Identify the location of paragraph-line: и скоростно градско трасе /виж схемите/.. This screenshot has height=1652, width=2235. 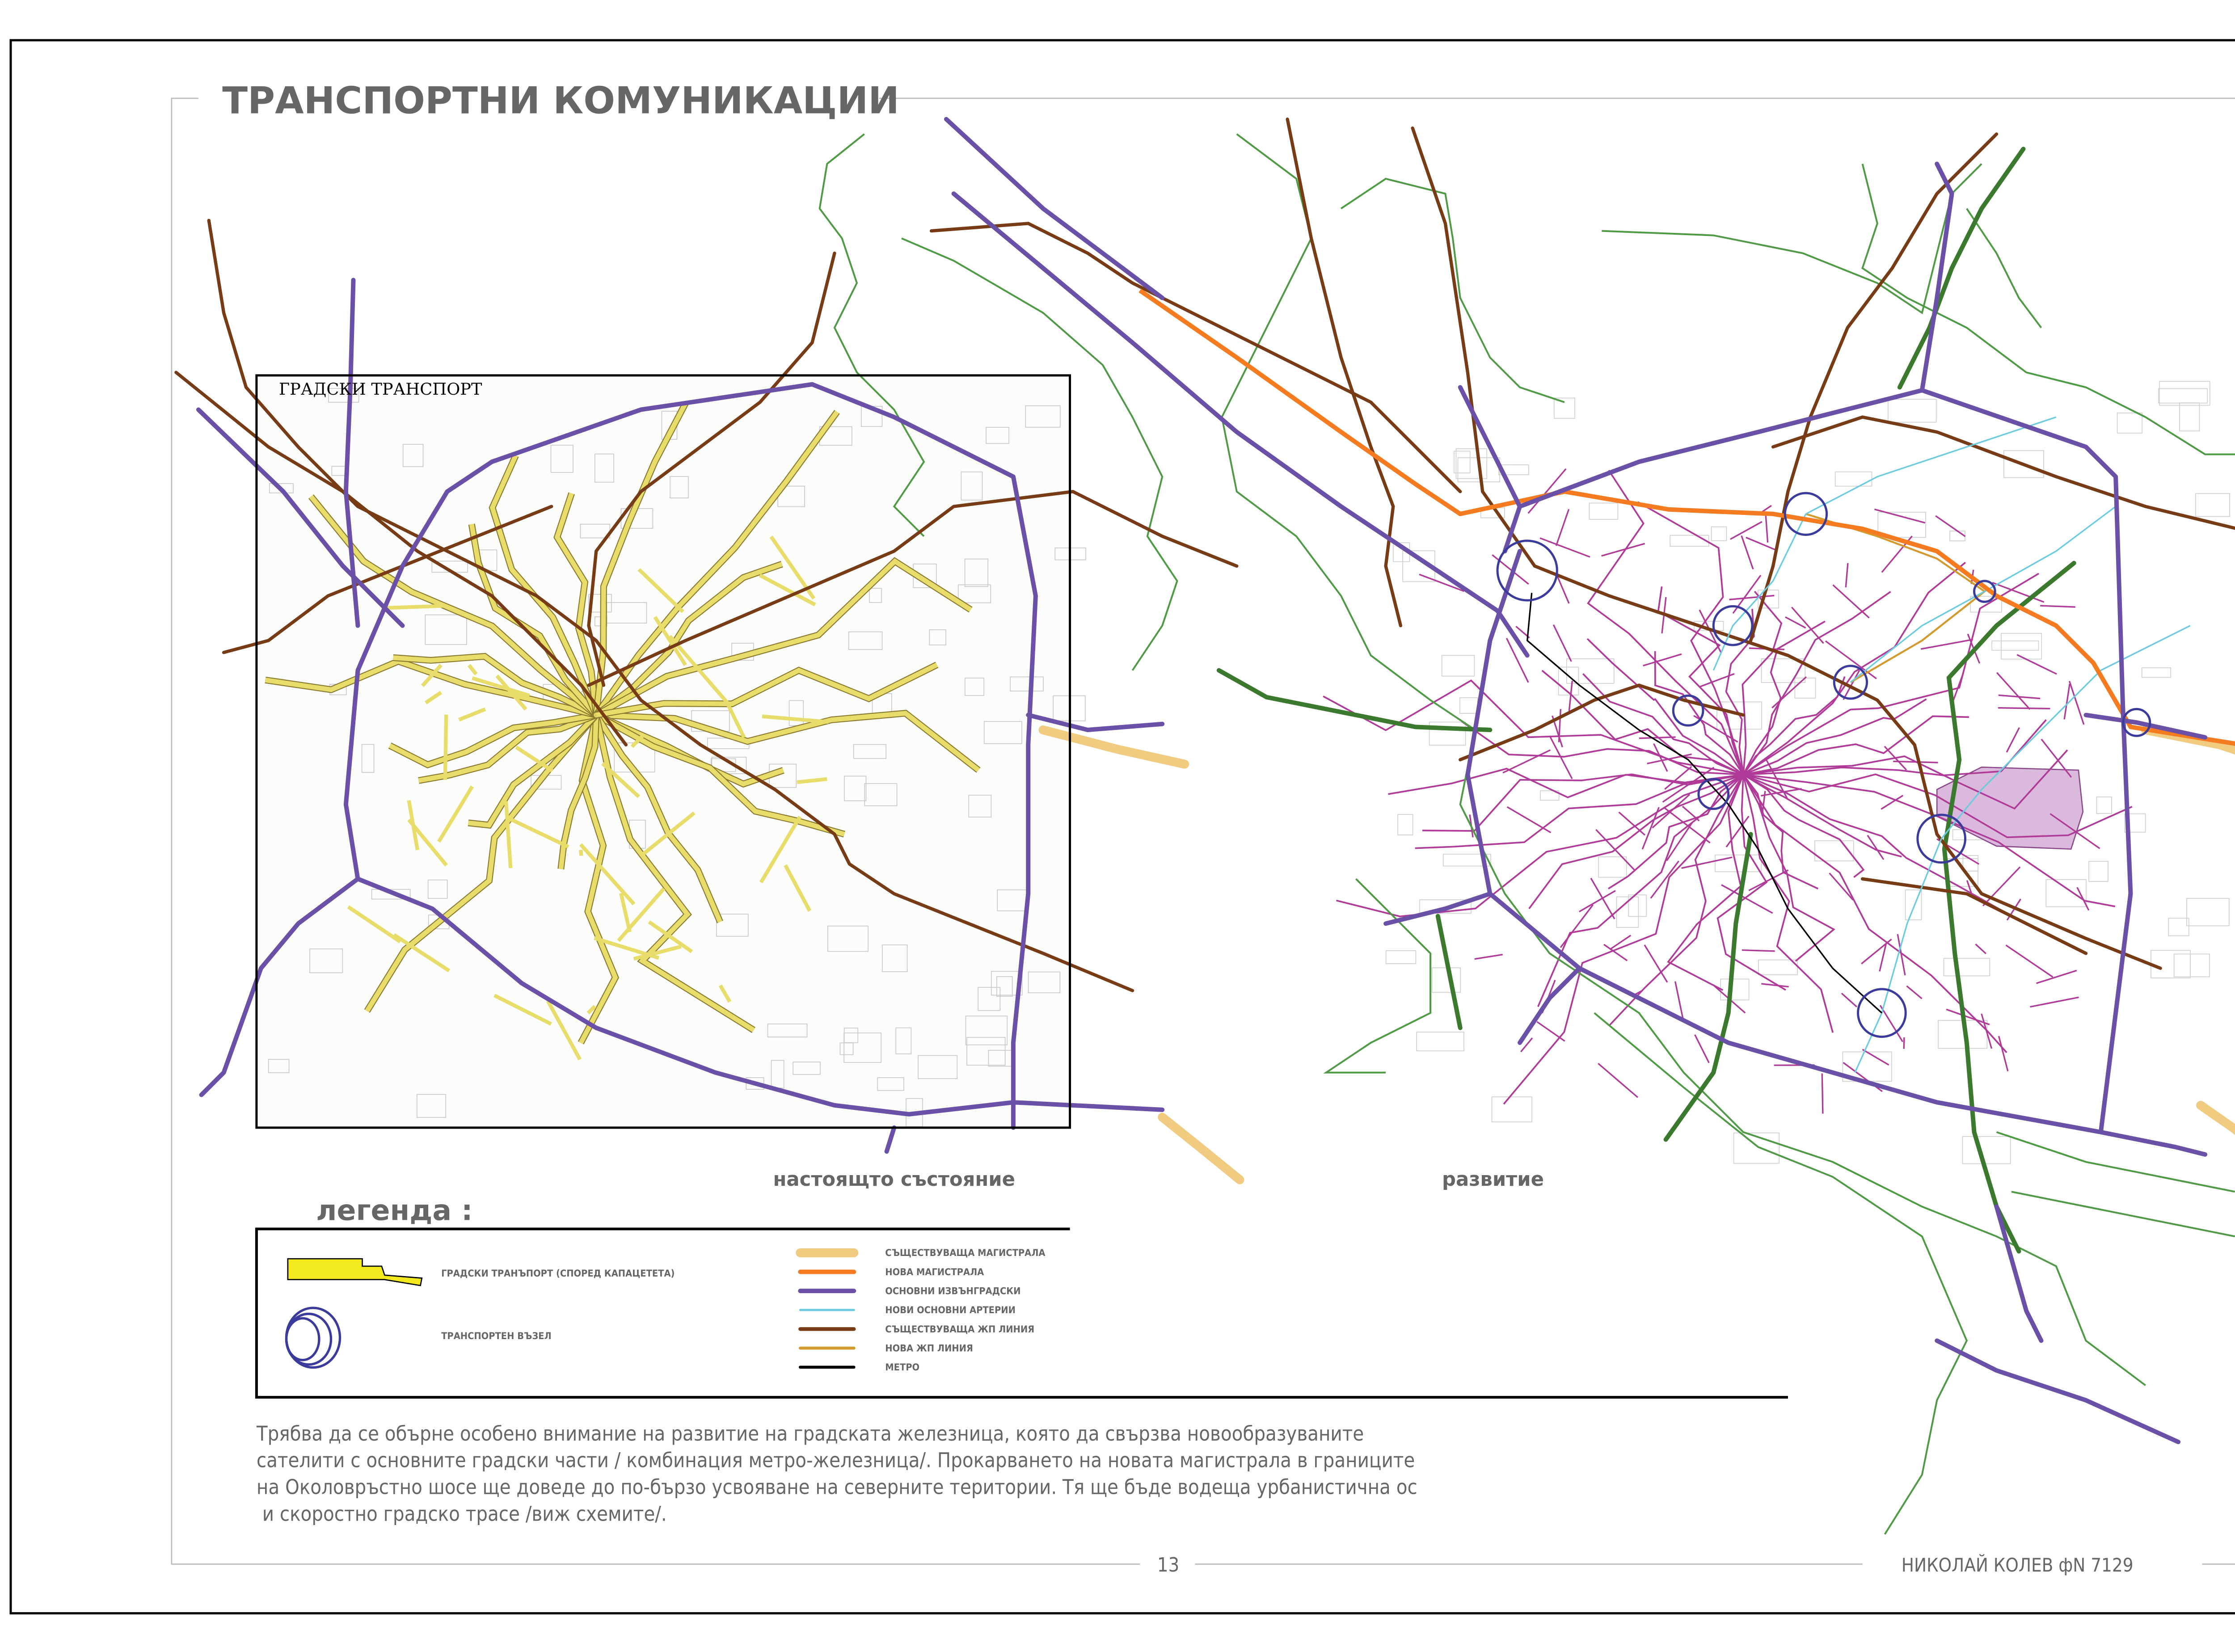
(462, 1514).